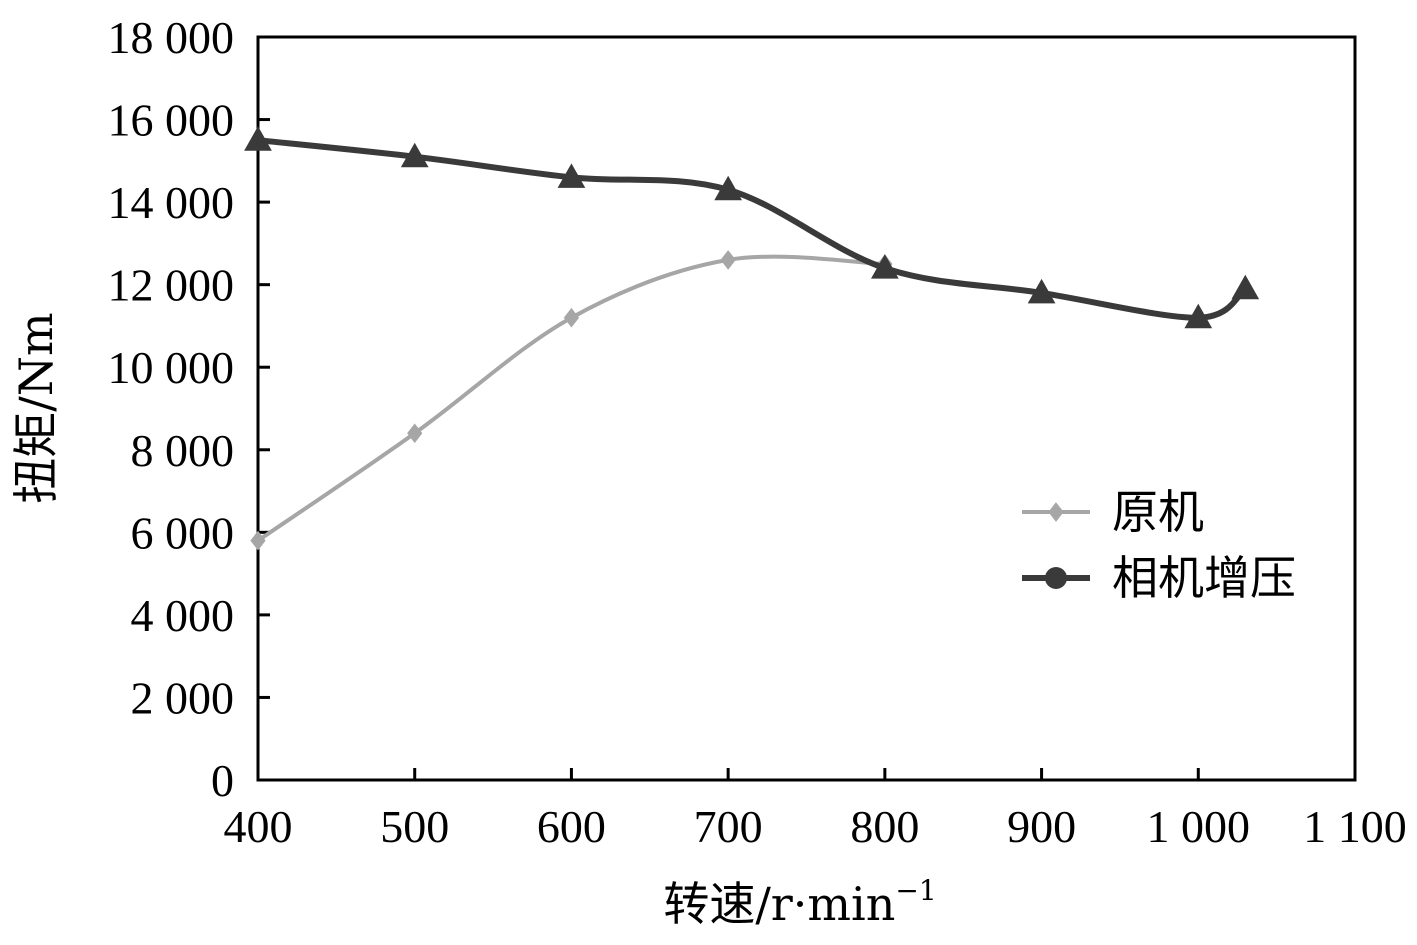 This screenshot has width=1417, height=945. Describe the element at coordinates (728, 826) in the screenshot. I see `x-tick-label: 700` at that location.